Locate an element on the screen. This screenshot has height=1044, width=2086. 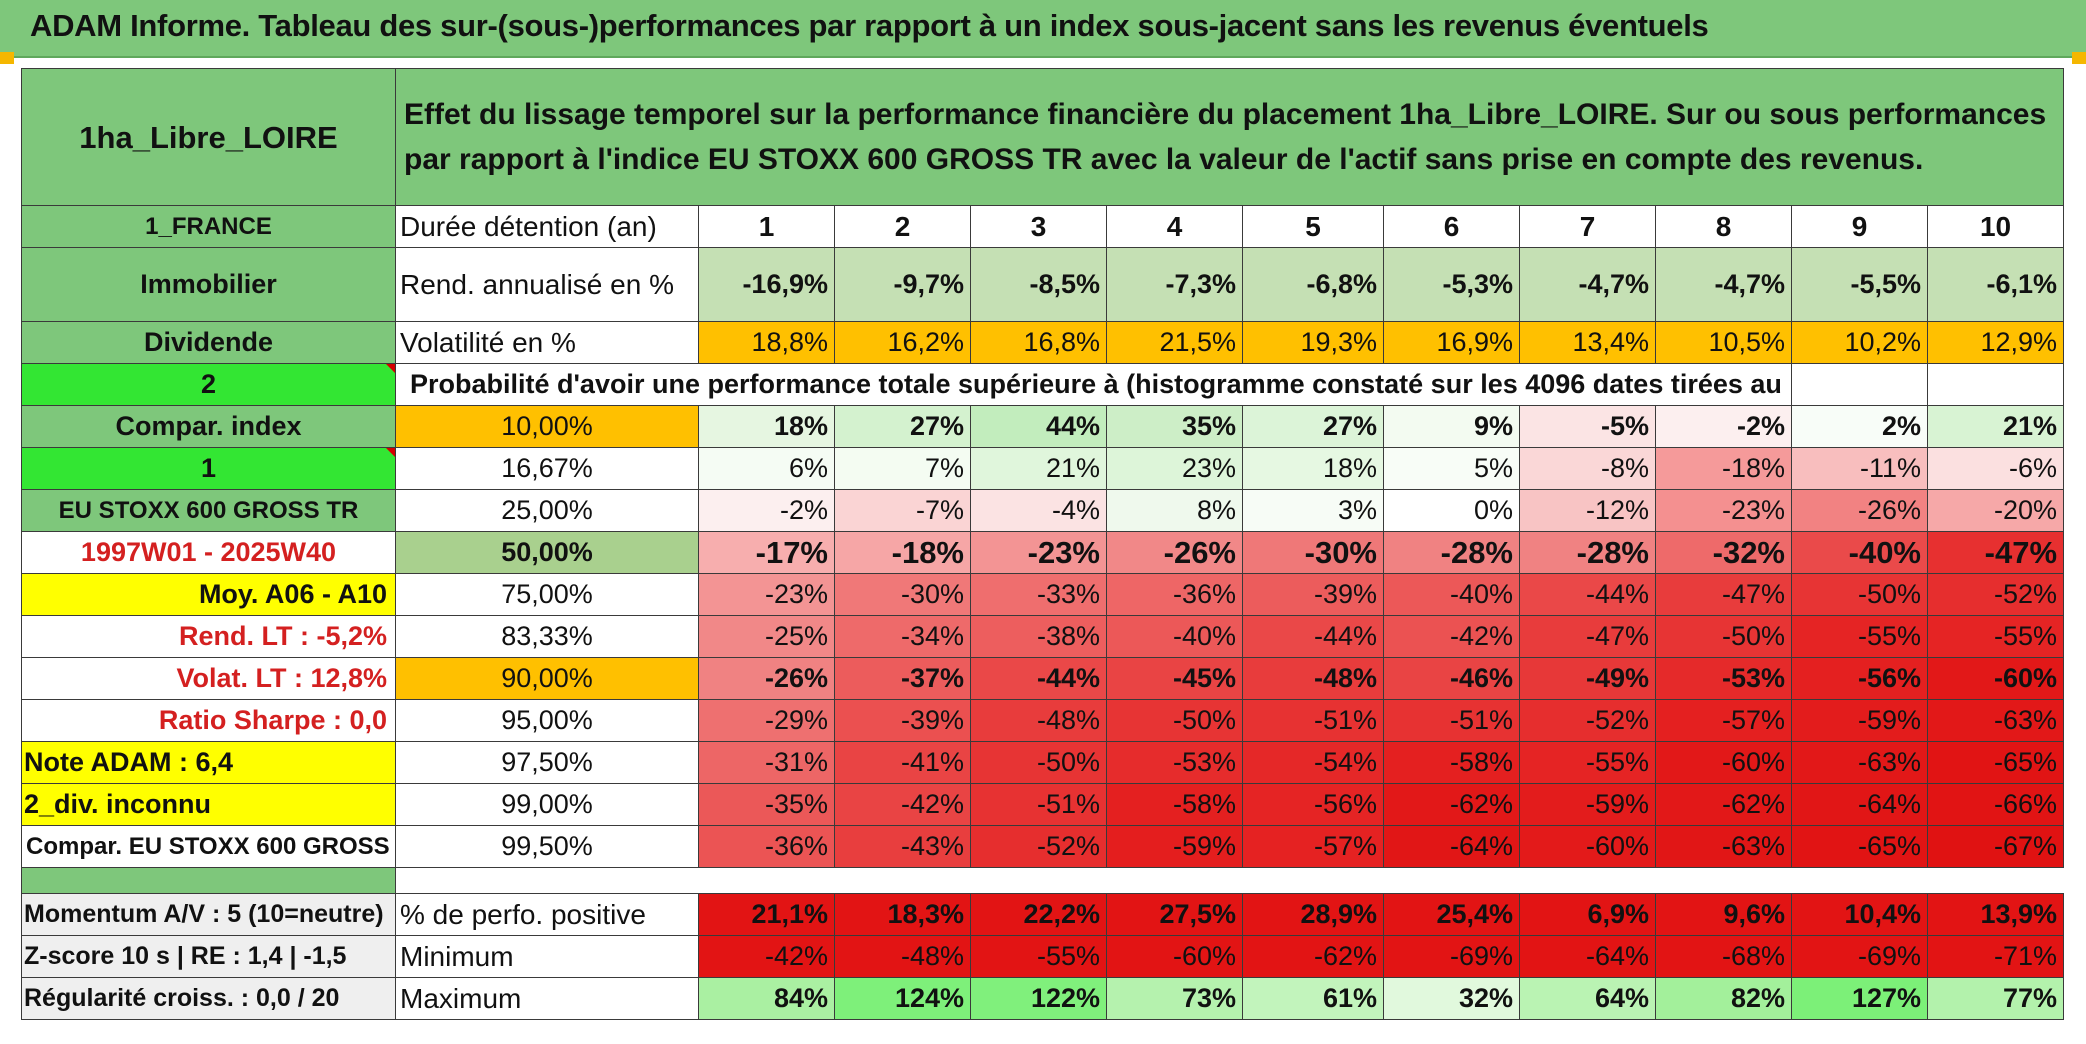
volatility-cell: 12,9% is located at coordinates (1995, 342).